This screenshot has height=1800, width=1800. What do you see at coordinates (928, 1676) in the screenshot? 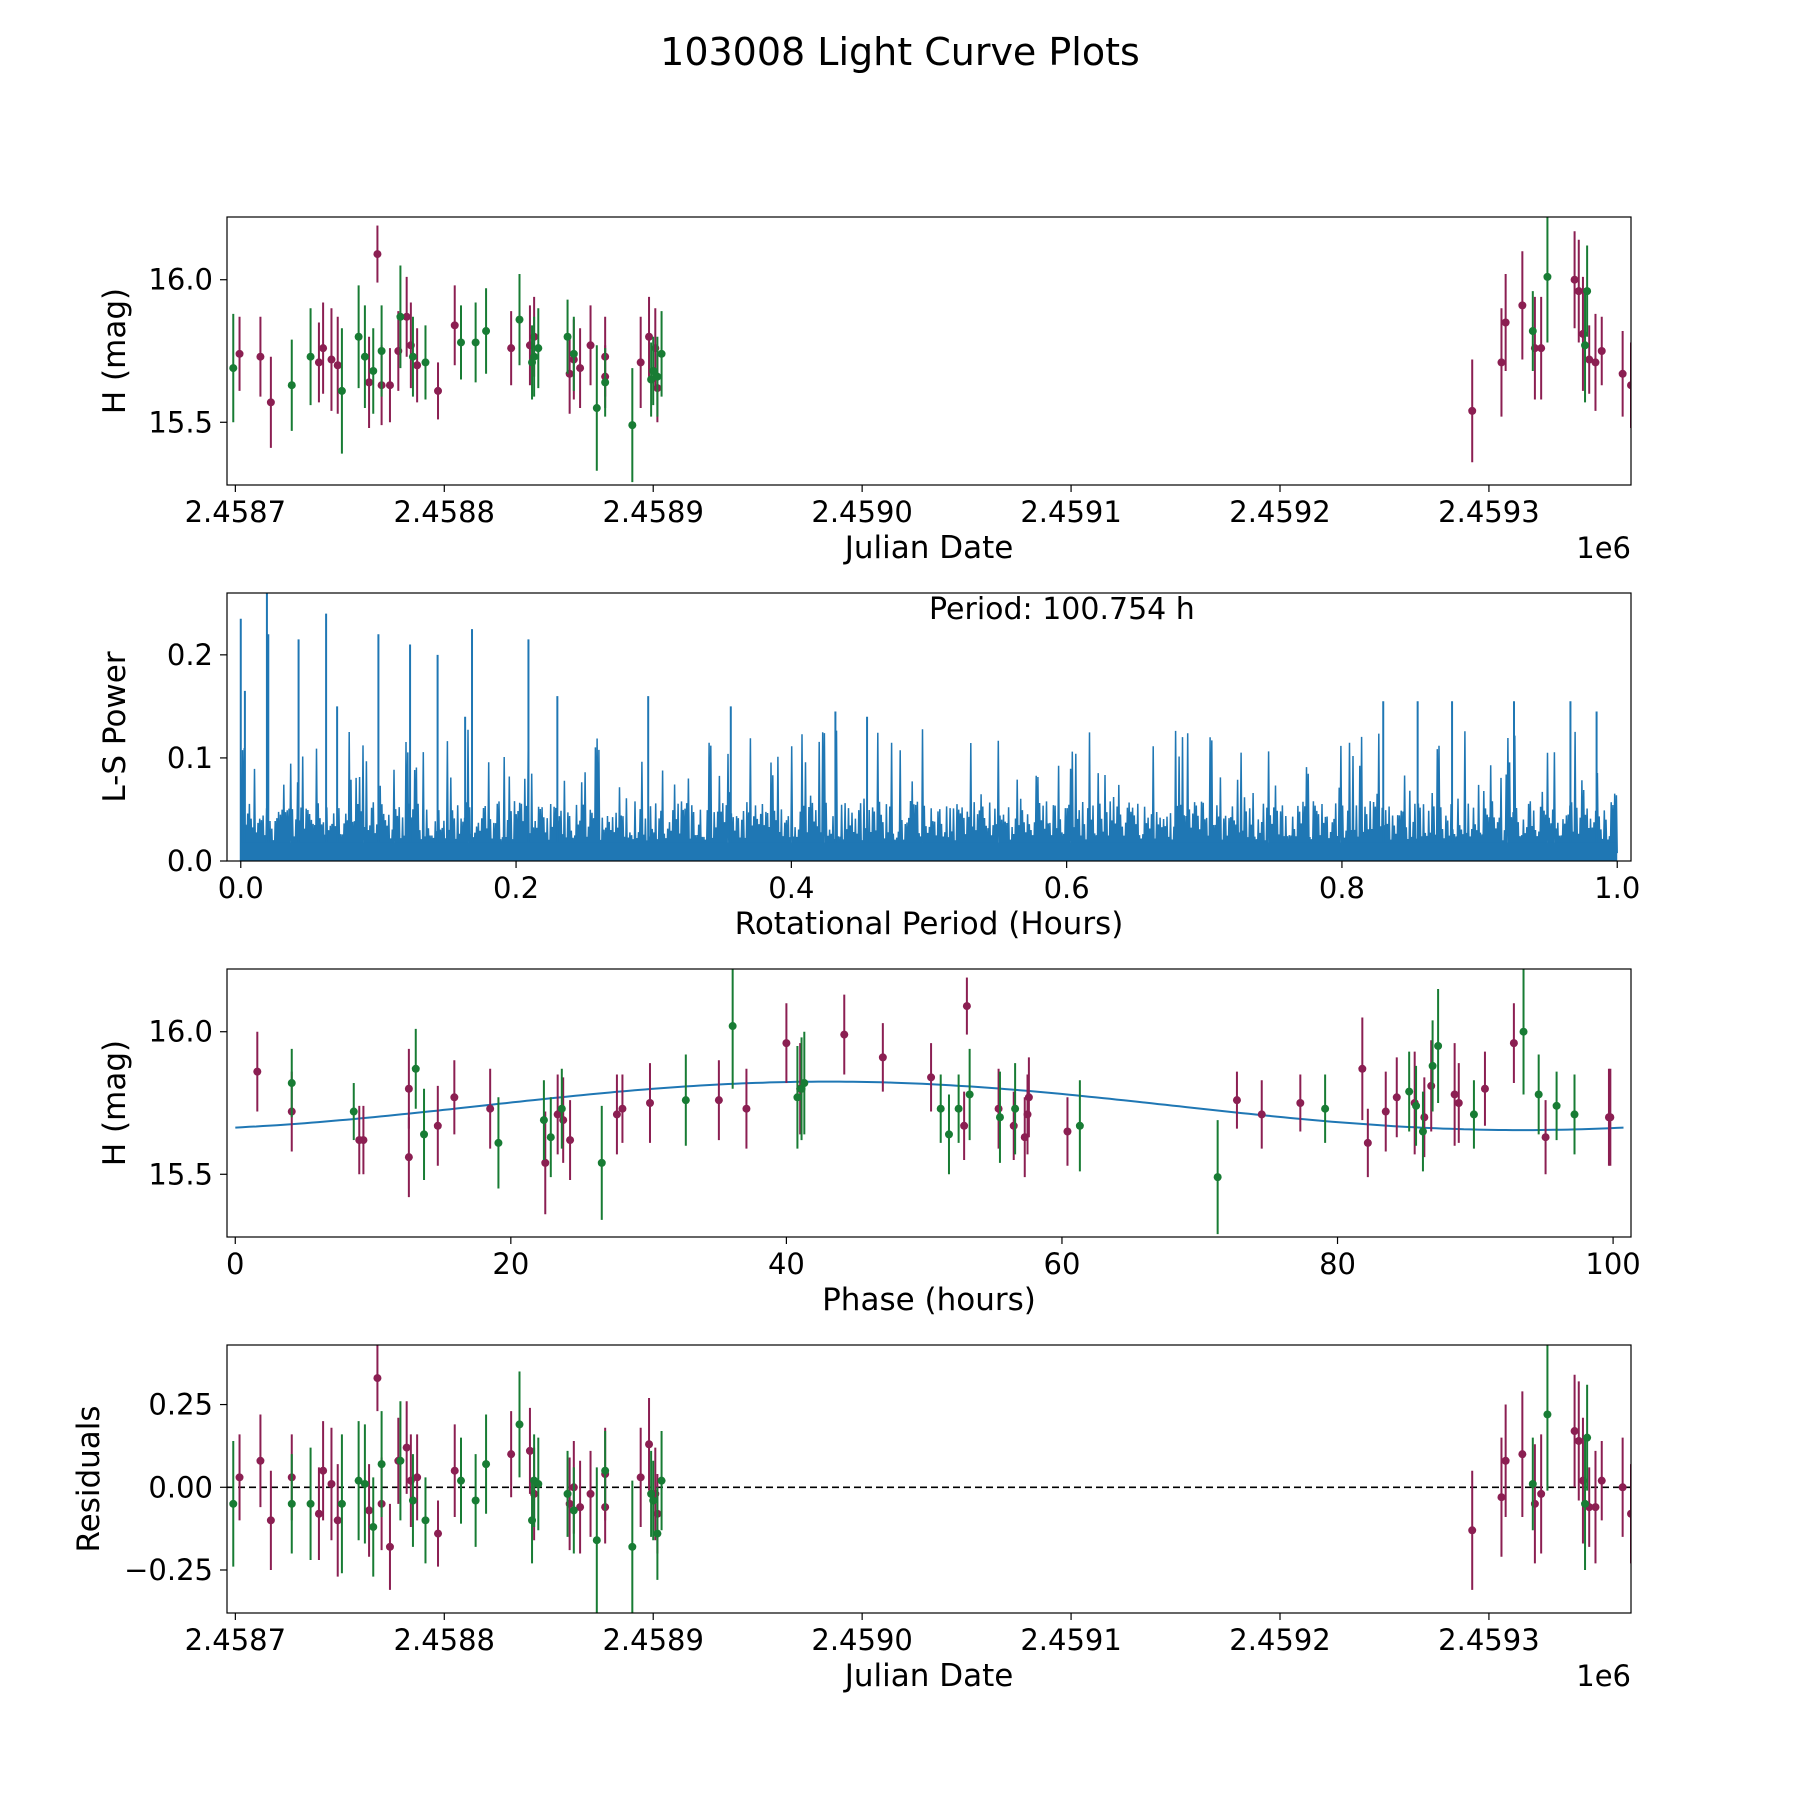
I see `x-axis-label: Julian Date` at bounding box center [928, 1676].